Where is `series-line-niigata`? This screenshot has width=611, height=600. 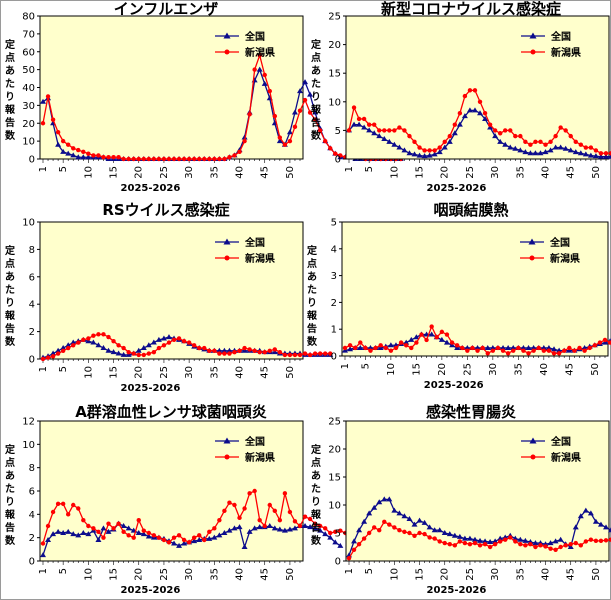 series-line-niigata is located at coordinates (186, 346).